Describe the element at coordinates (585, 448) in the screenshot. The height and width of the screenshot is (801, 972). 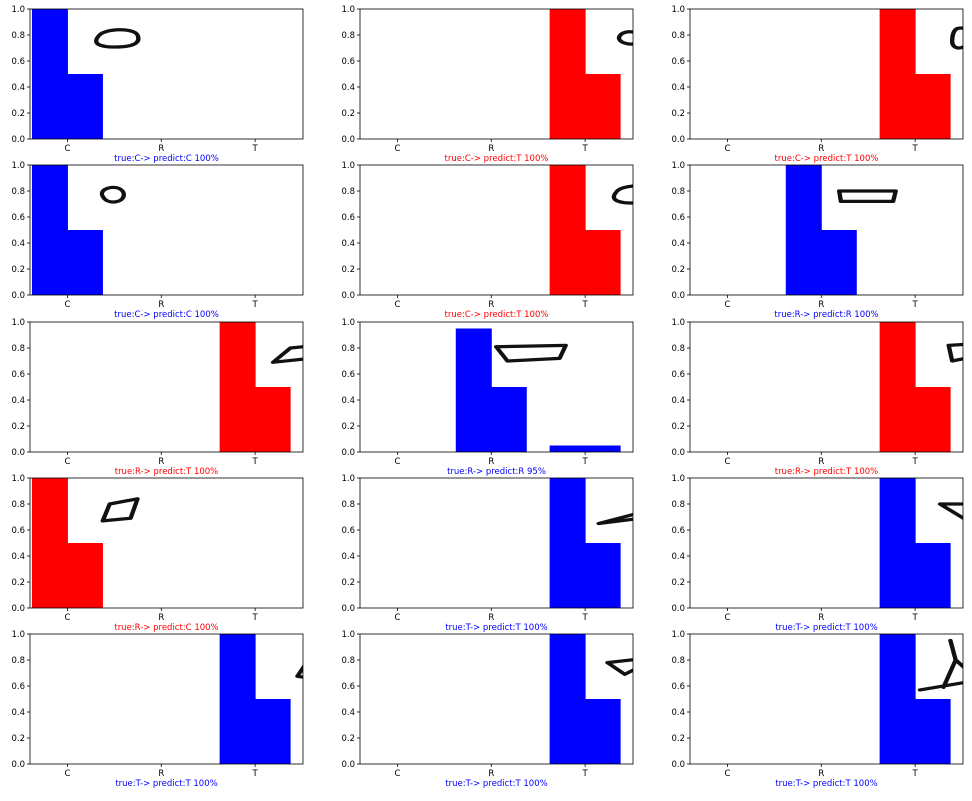
I see `bar-T` at that location.